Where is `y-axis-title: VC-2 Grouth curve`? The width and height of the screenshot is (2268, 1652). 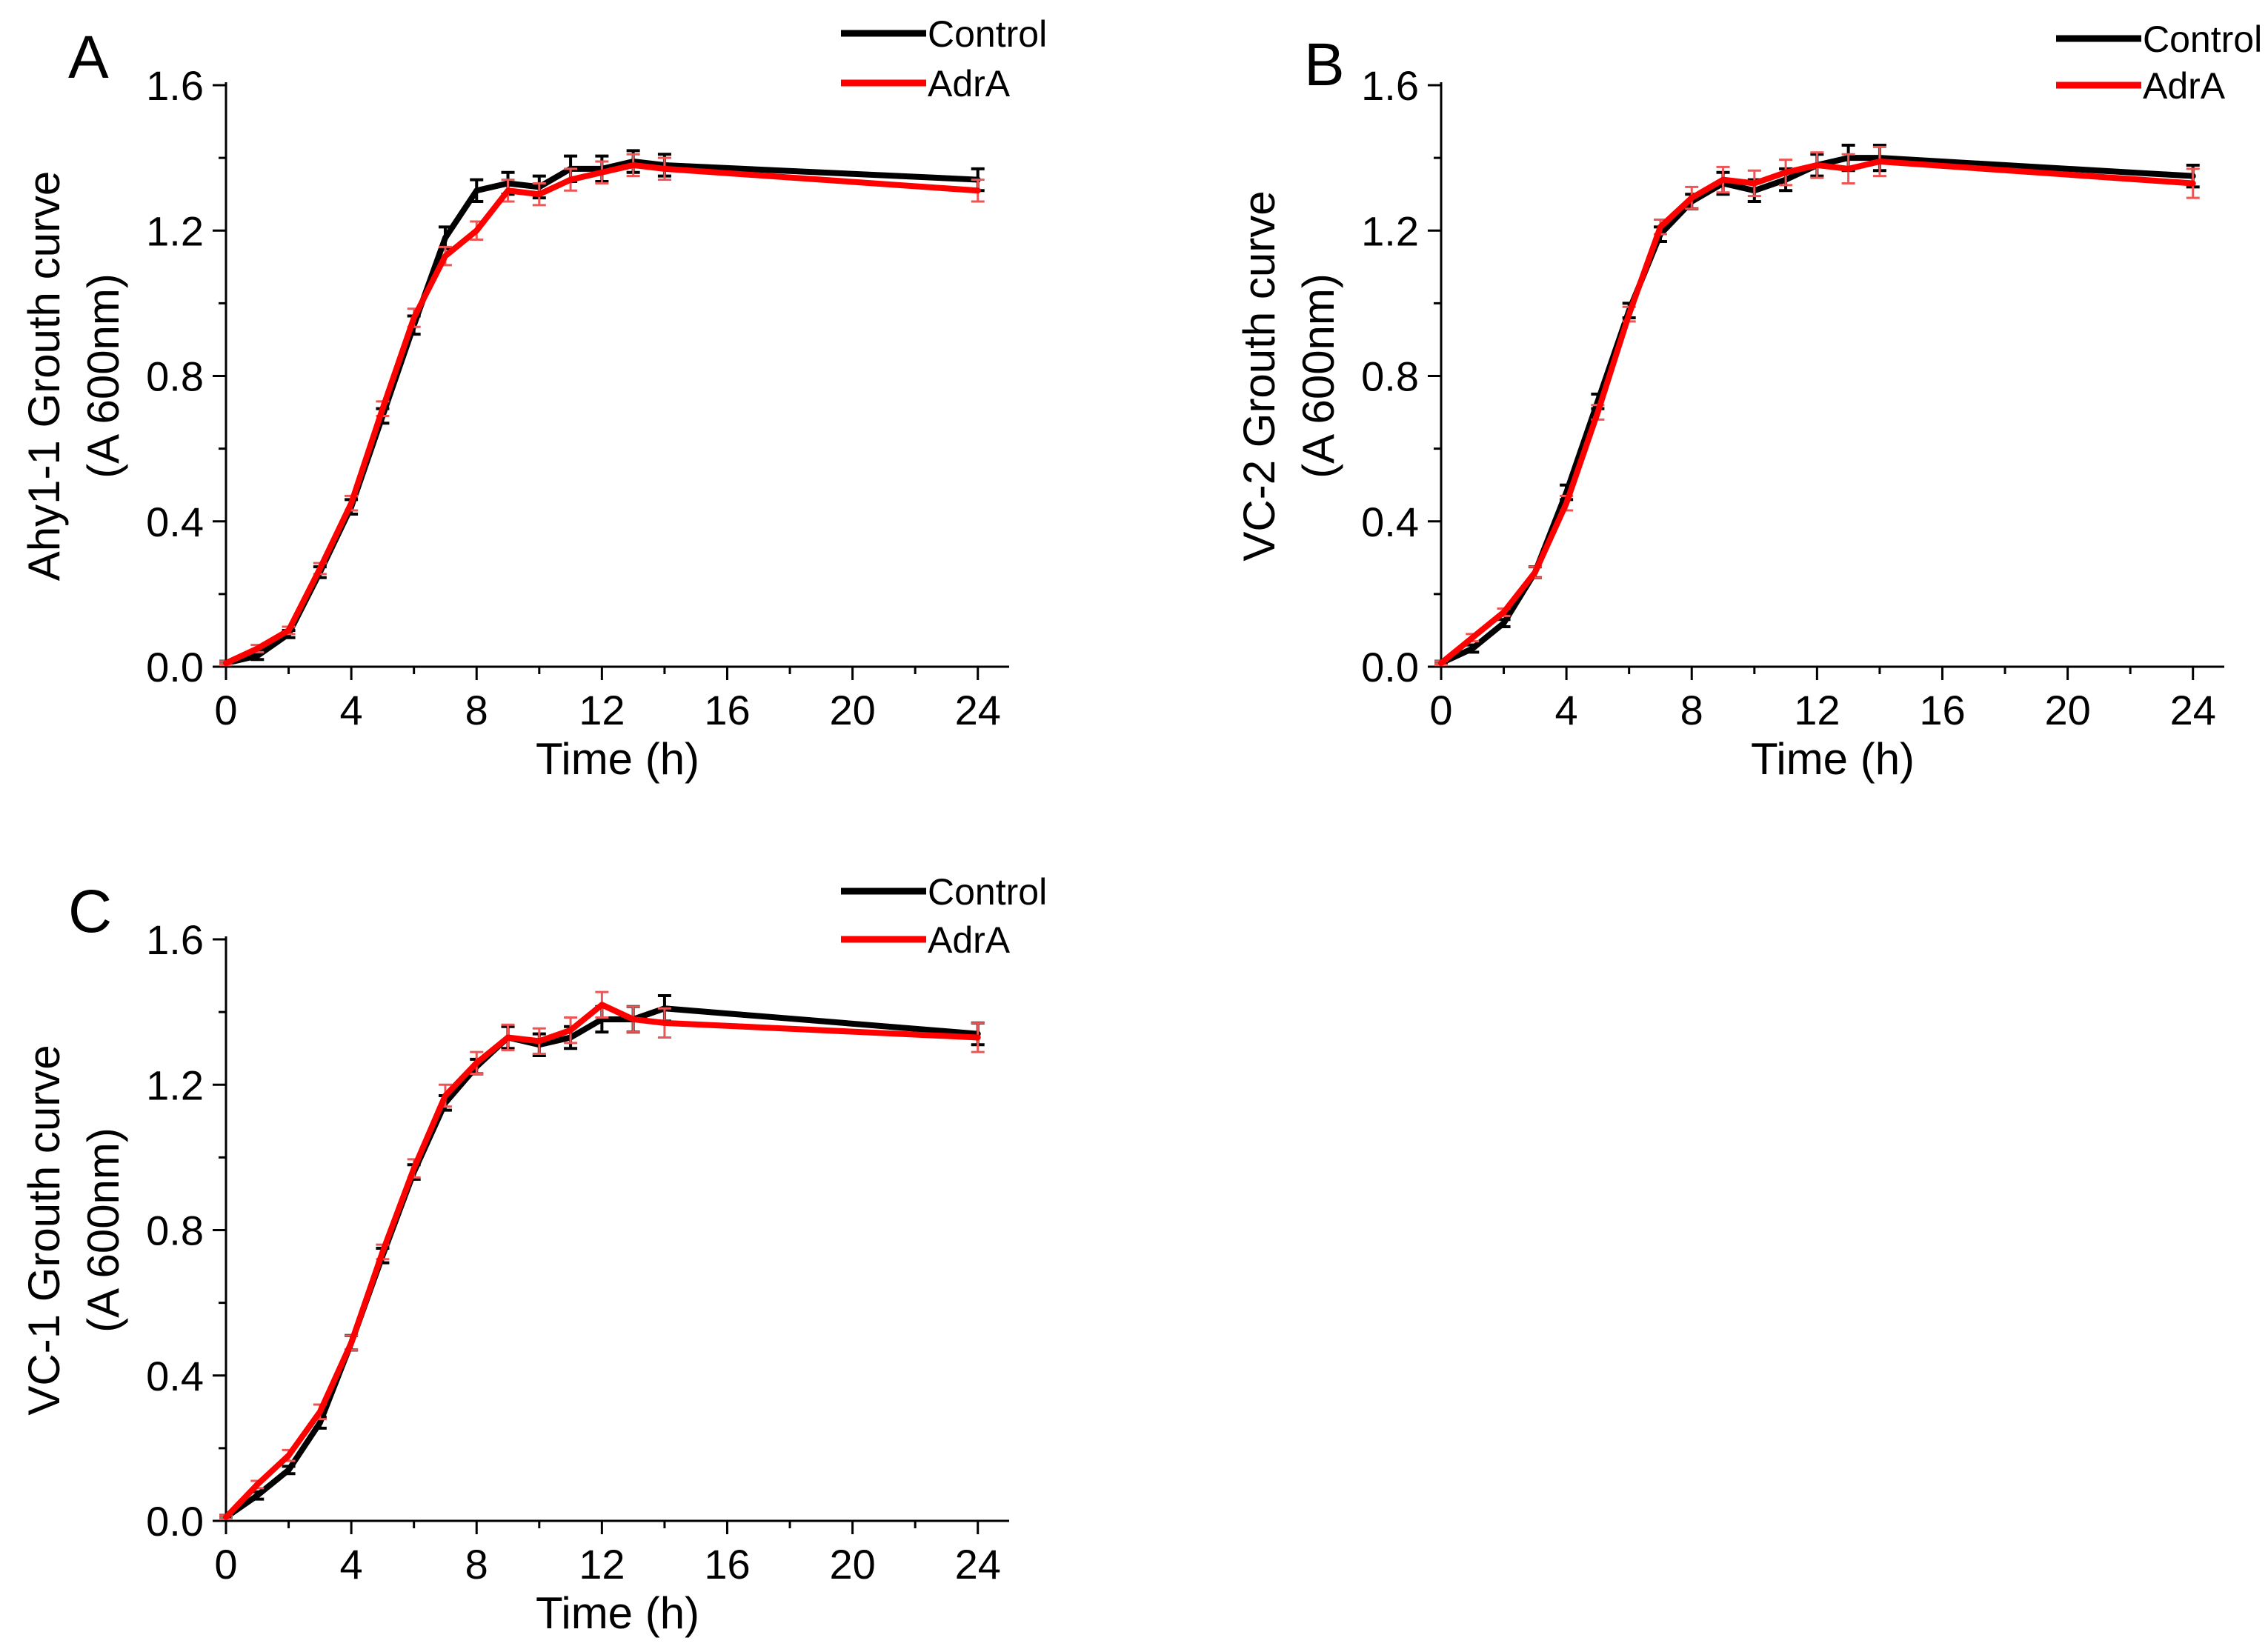 y-axis-title: VC-2 Grouth curve is located at coordinates (1259, 375).